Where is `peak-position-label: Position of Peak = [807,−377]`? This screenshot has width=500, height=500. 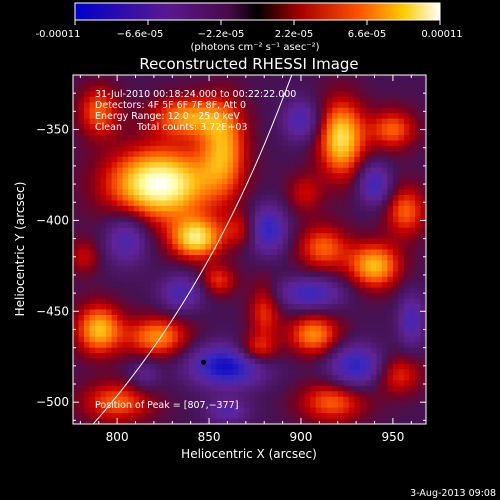
peak-position-label: Position of Peak = [807,−377] is located at coordinates (166, 405).